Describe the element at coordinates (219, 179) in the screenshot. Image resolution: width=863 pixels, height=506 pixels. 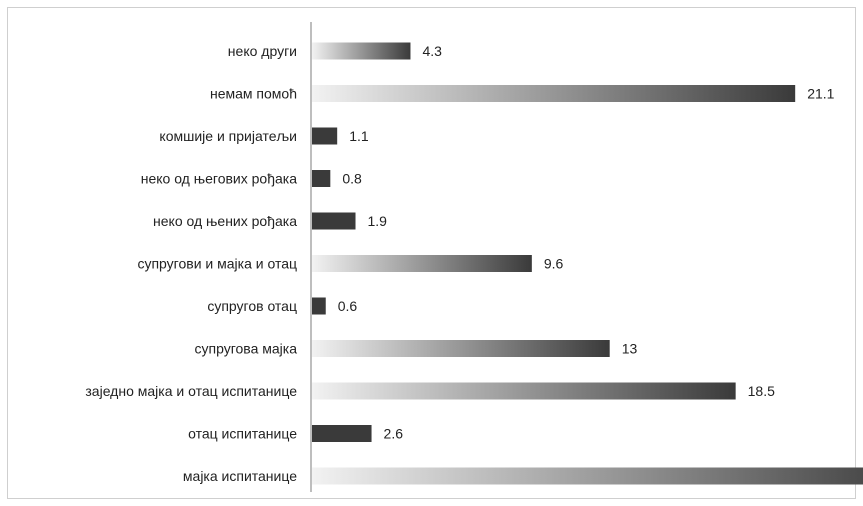
I see `category-label: неко од његових рођака` at that location.